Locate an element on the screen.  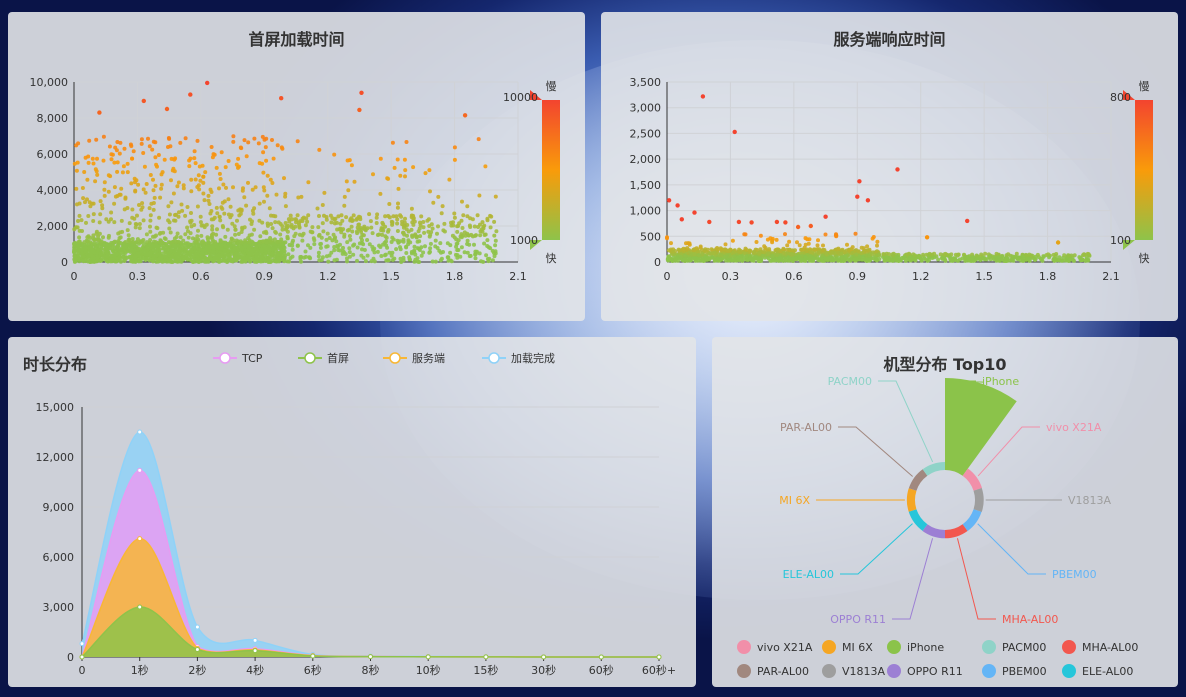
data-point is located at coordinates (140, 432).